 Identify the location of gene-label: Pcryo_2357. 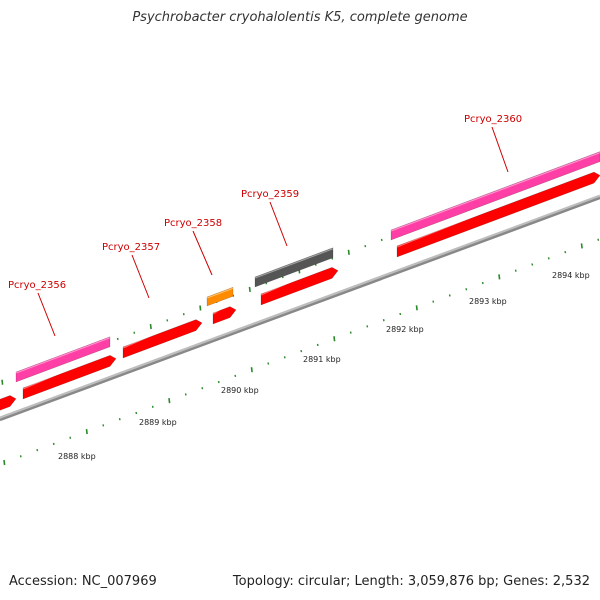
(131, 247).